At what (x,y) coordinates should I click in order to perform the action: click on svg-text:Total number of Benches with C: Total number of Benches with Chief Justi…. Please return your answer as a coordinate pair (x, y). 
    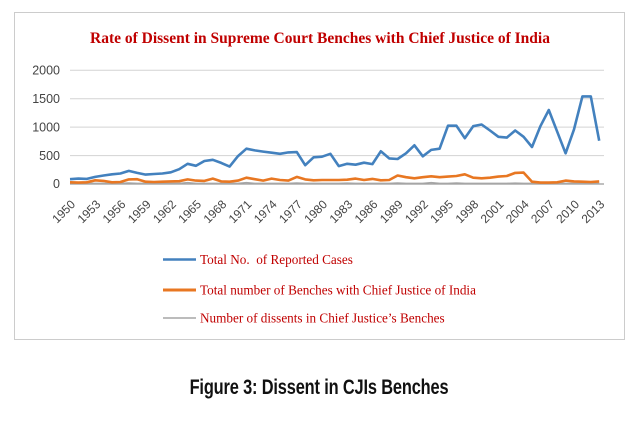
    Looking at the image, I should click on (338, 290).